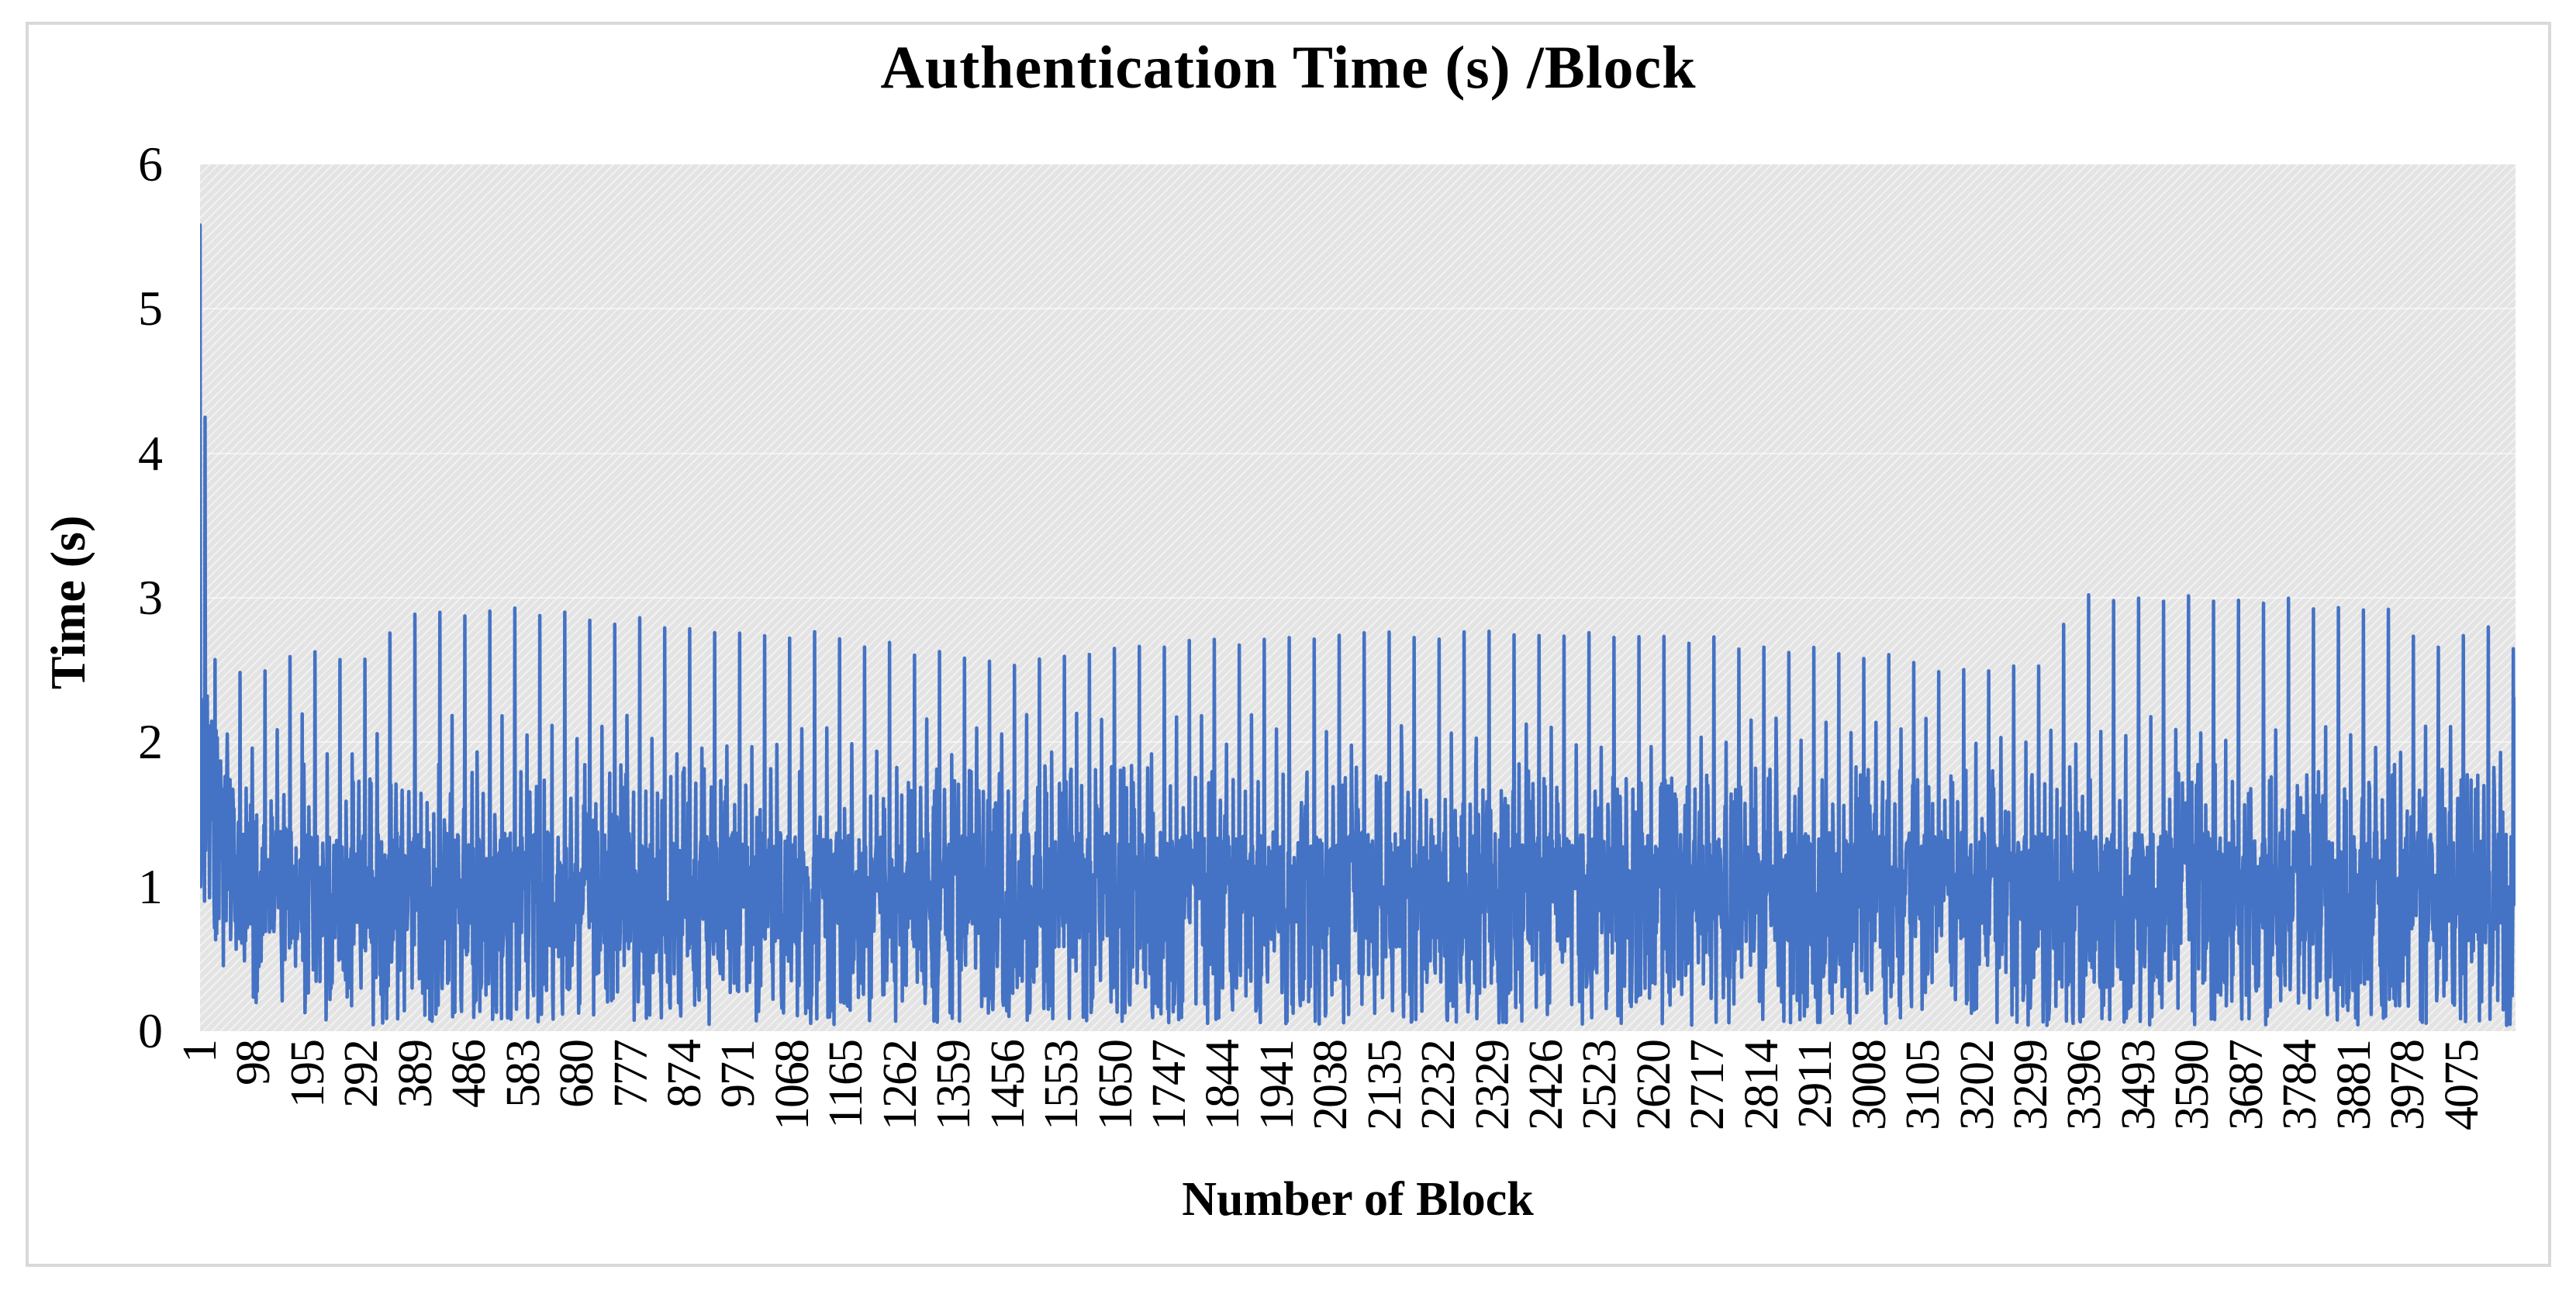 This screenshot has width=2576, height=1294. Describe the element at coordinates (684, 1074) in the screenshot. I see `x-tick-label: 874` at that location.